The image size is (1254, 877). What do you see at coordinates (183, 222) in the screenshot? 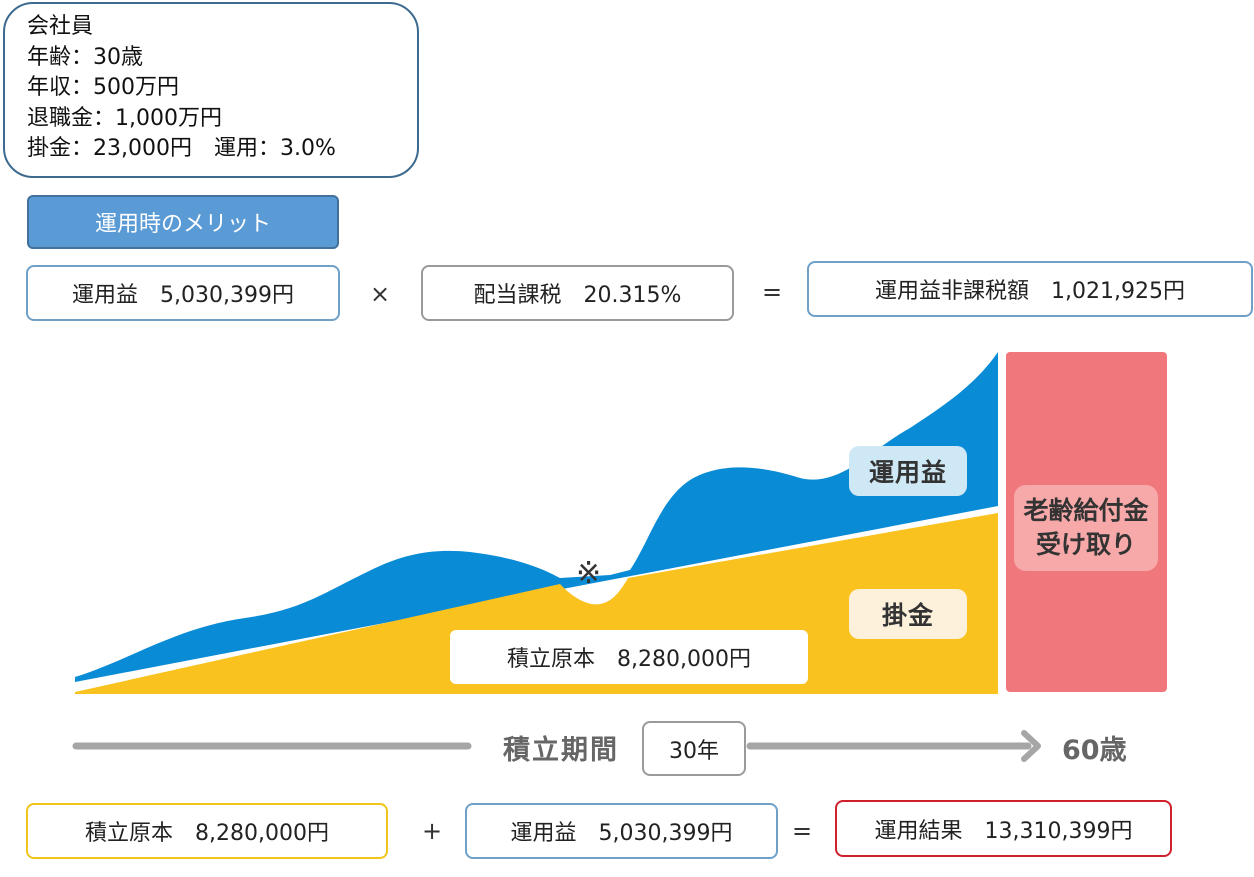
I see `merit-heading-button: 運用時のメリット` at bounding box center [183, 222].